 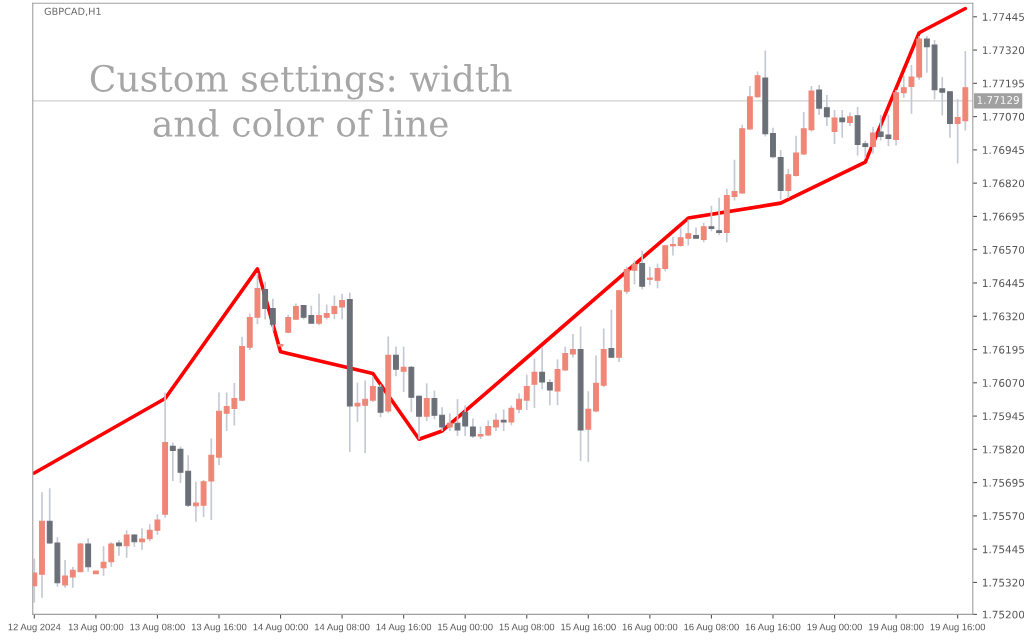 What do you see at coordinates (958, 628) in the screenshot?
I see `x-tick-label: 19 Aug 16:00` at bounding box center [958, 628].